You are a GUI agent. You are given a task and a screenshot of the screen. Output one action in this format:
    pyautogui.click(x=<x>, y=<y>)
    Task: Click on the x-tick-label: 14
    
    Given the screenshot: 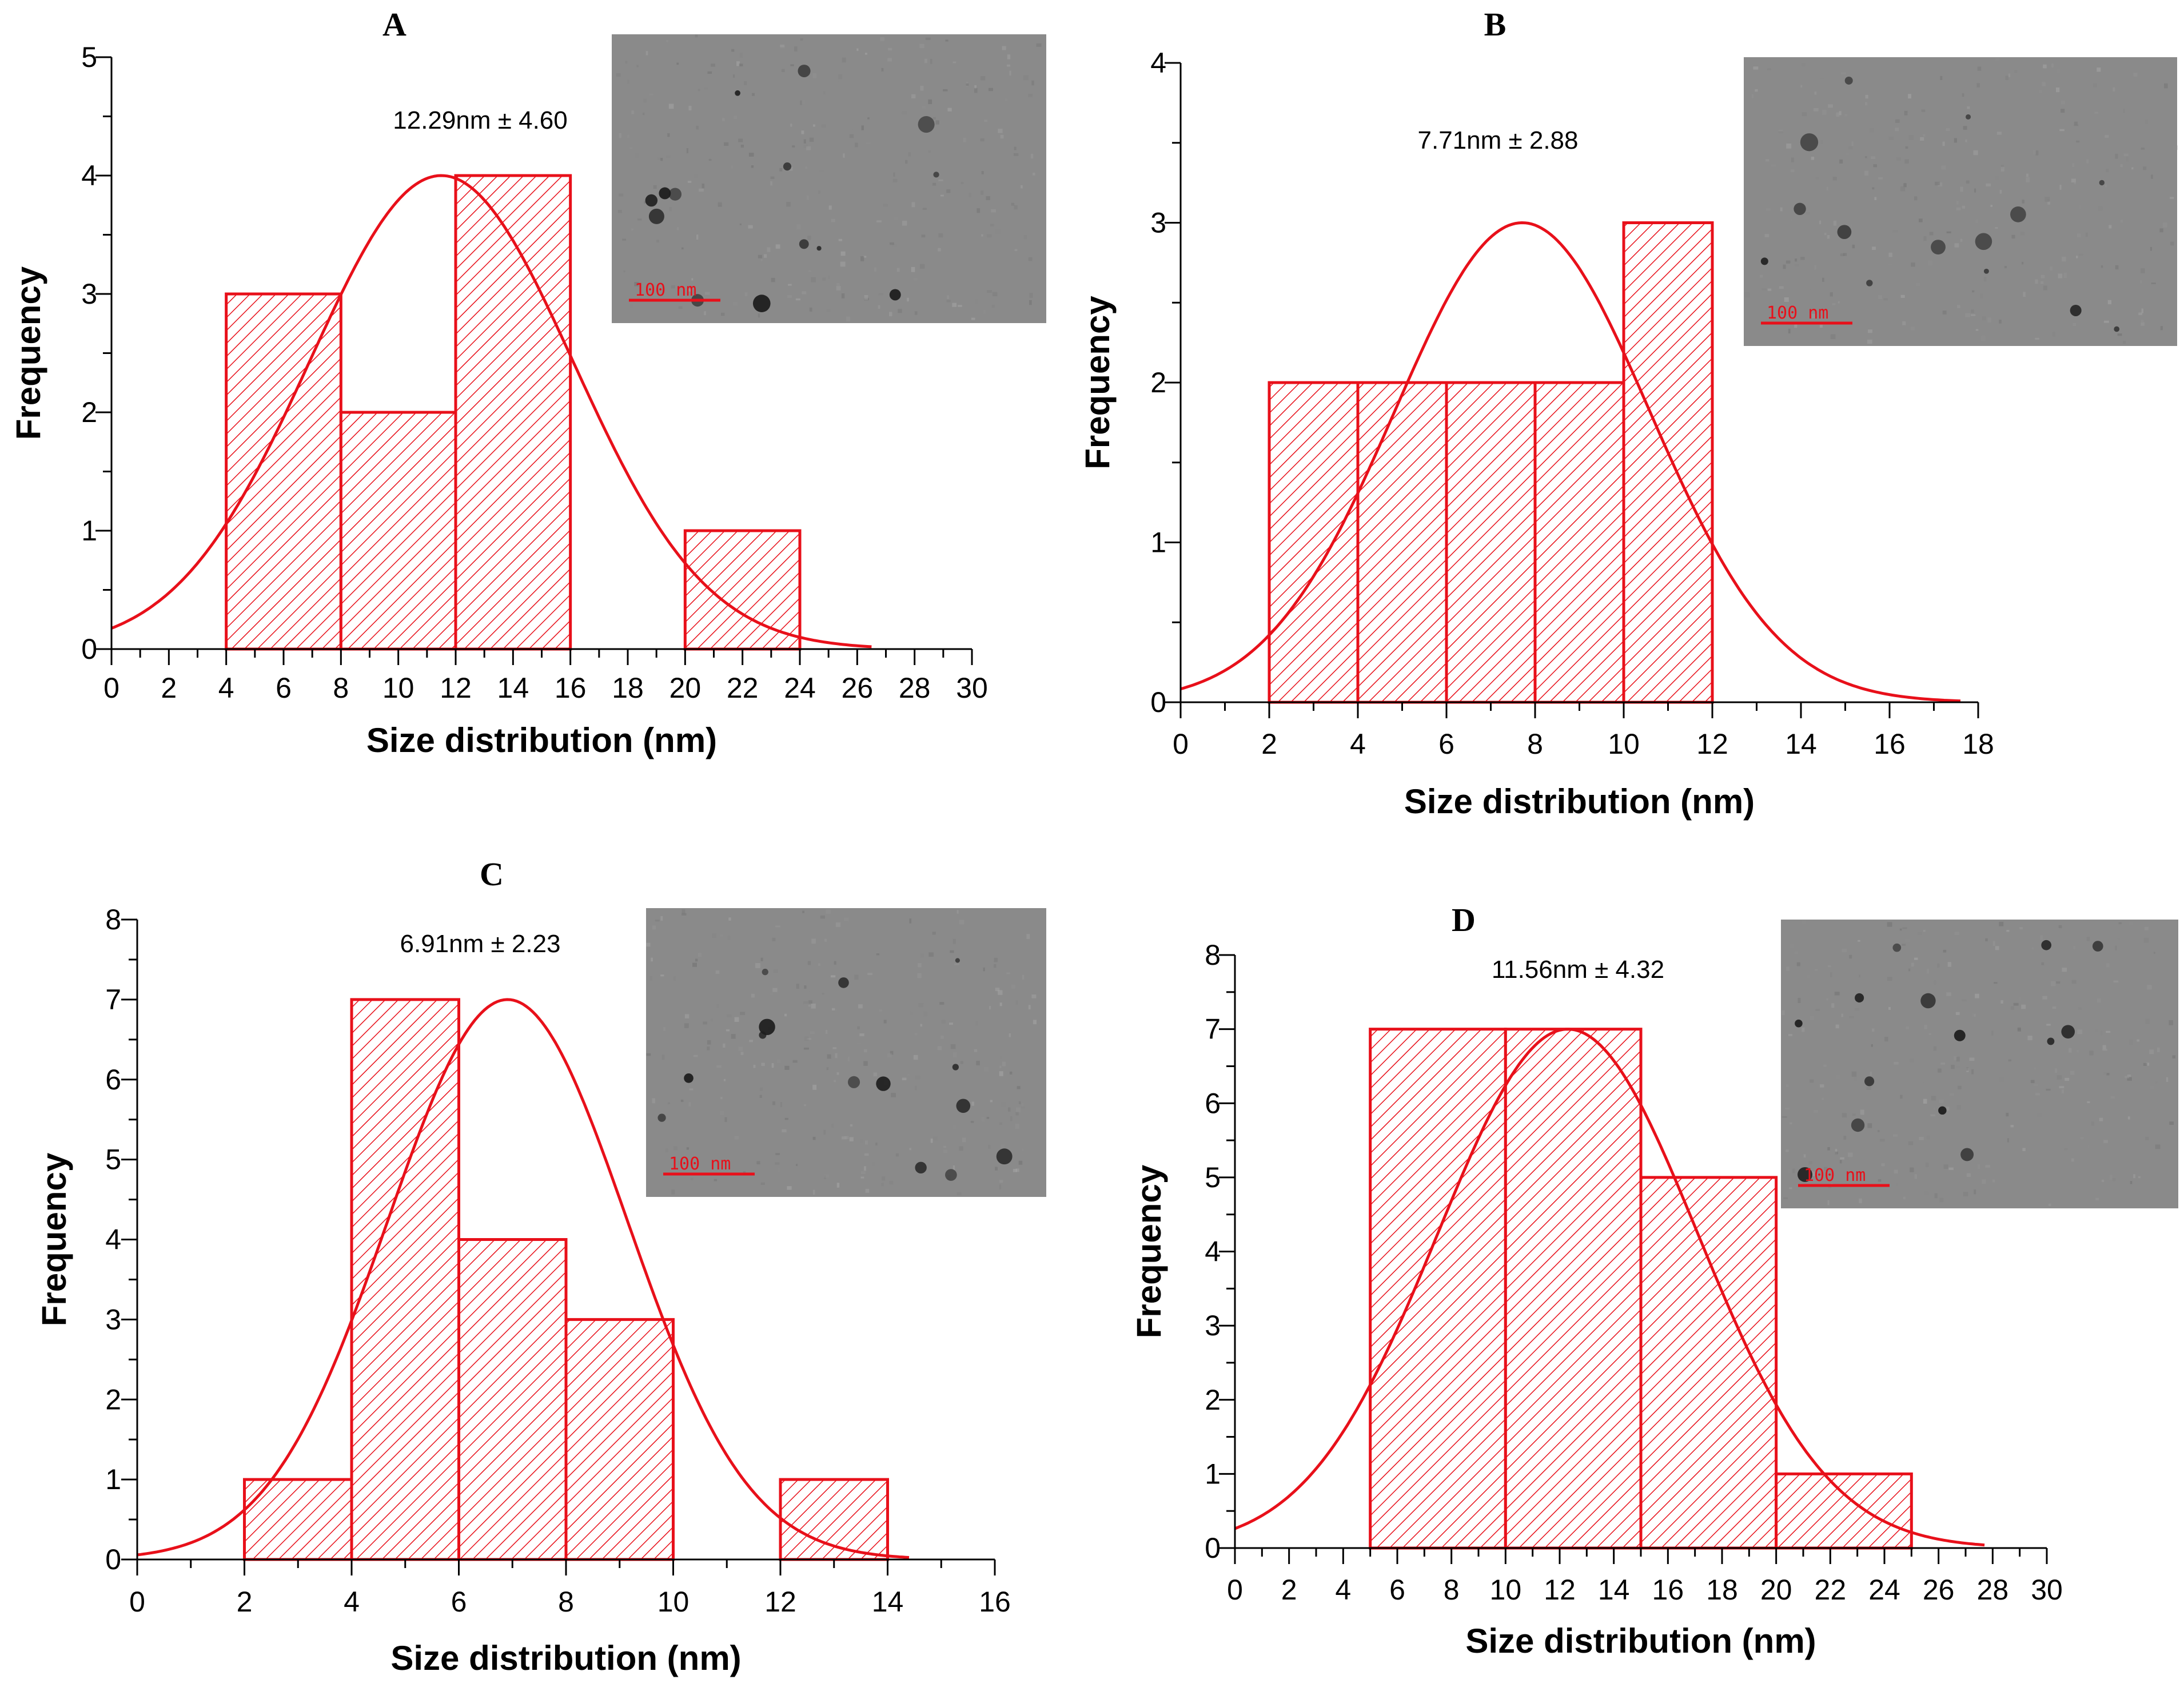 What is the action you would take?
    pyautogui.click(x=1801, y=744)
    